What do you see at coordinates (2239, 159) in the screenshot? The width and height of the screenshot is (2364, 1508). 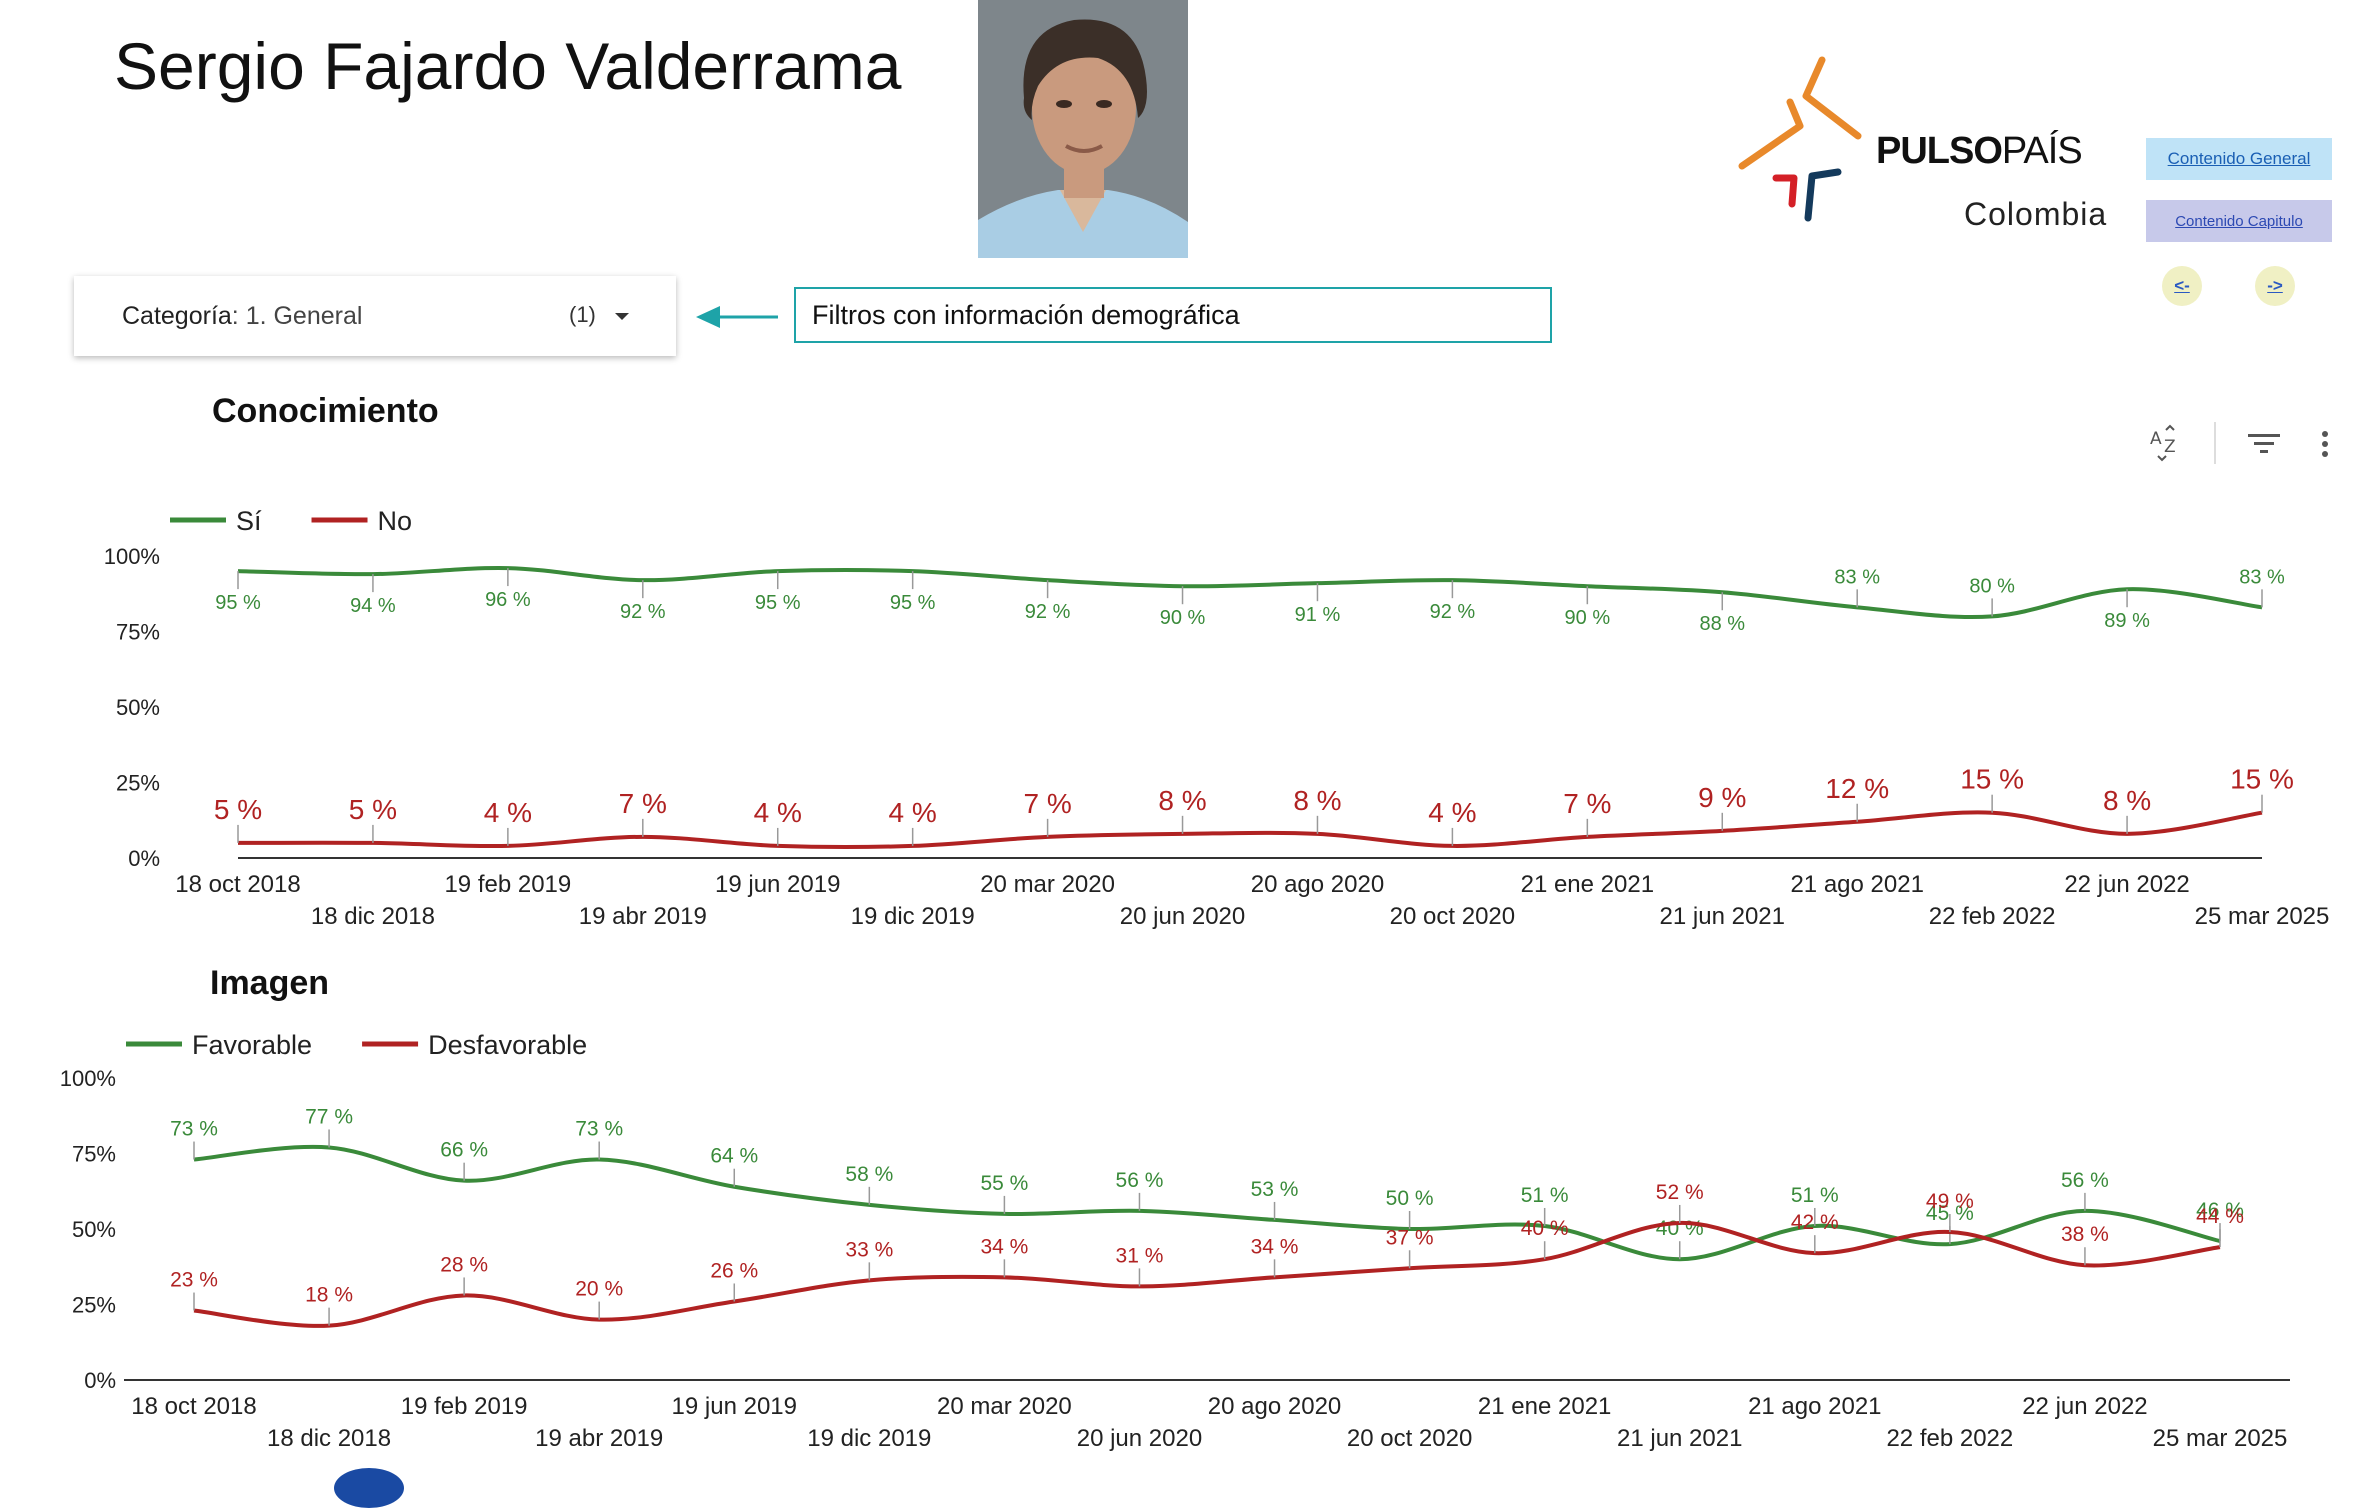 I see `contenido-general-link: Contenido General` at bounding box center [2239, 159].